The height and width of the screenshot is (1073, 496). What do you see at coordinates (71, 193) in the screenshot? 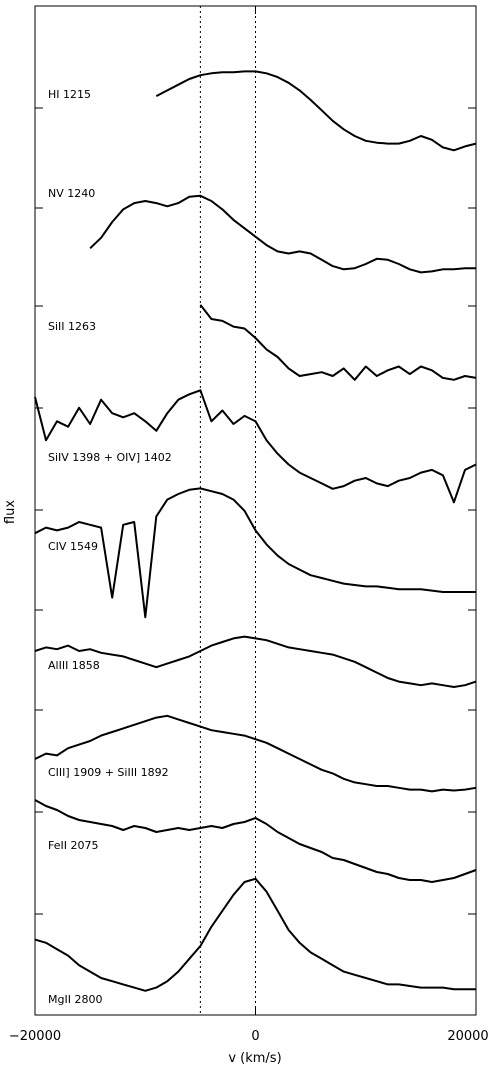
I see `series-label-2: NV 1240` at bounding box center [71, 193].